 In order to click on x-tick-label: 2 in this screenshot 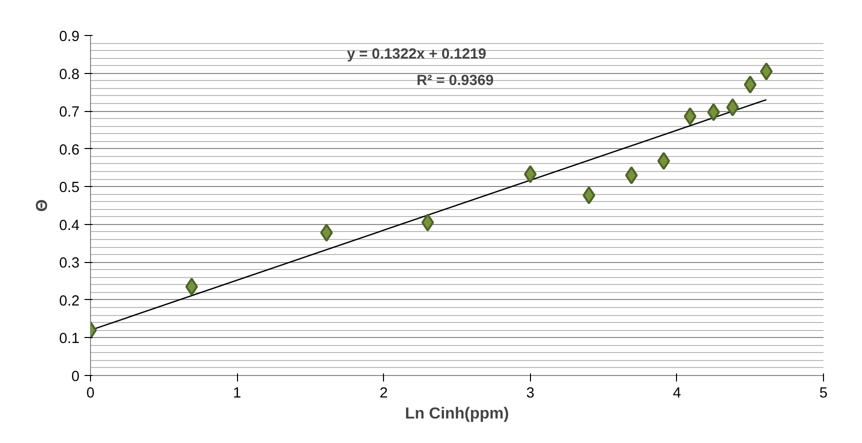, I will do `click(384, 394)`.